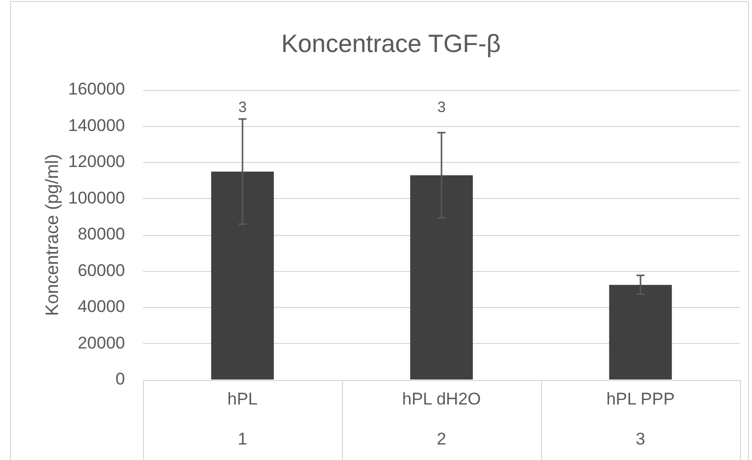 This screenshot has width=752, height=460. What do you see at coordinates (101, 270) in the screenshot?
I see `y-tick-label: 60000` at bounding box center [101, 270].